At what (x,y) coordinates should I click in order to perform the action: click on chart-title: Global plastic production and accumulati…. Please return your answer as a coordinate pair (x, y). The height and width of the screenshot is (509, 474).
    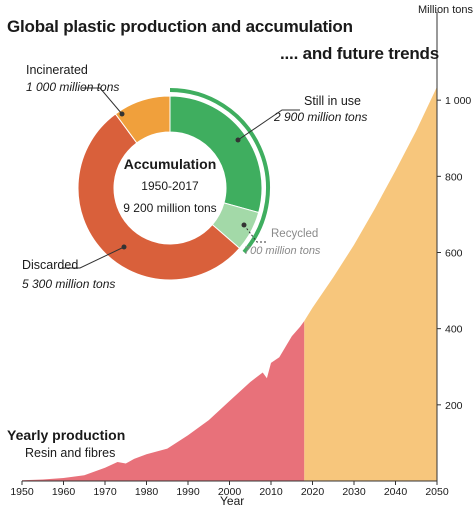
    Looking at the image, I should click on (180, 26).